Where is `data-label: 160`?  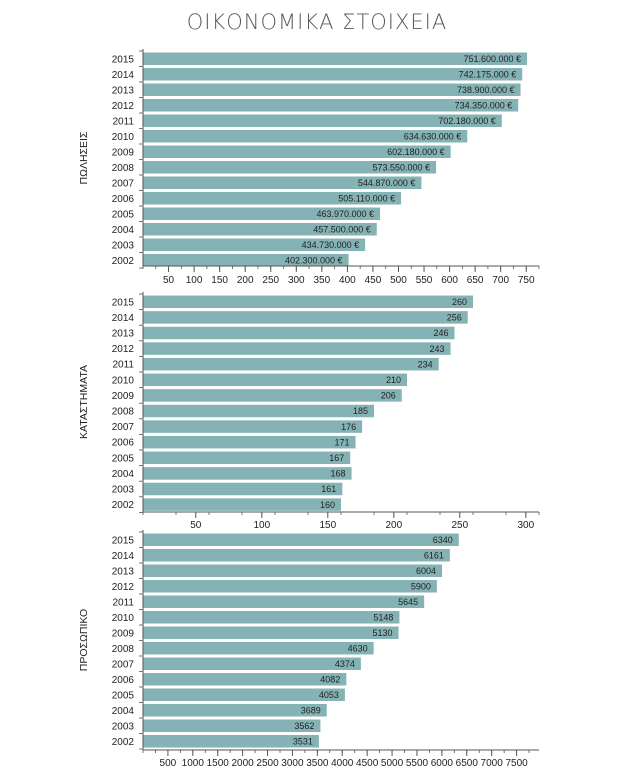 data-label: 160 is located at coordinates (327, 505).